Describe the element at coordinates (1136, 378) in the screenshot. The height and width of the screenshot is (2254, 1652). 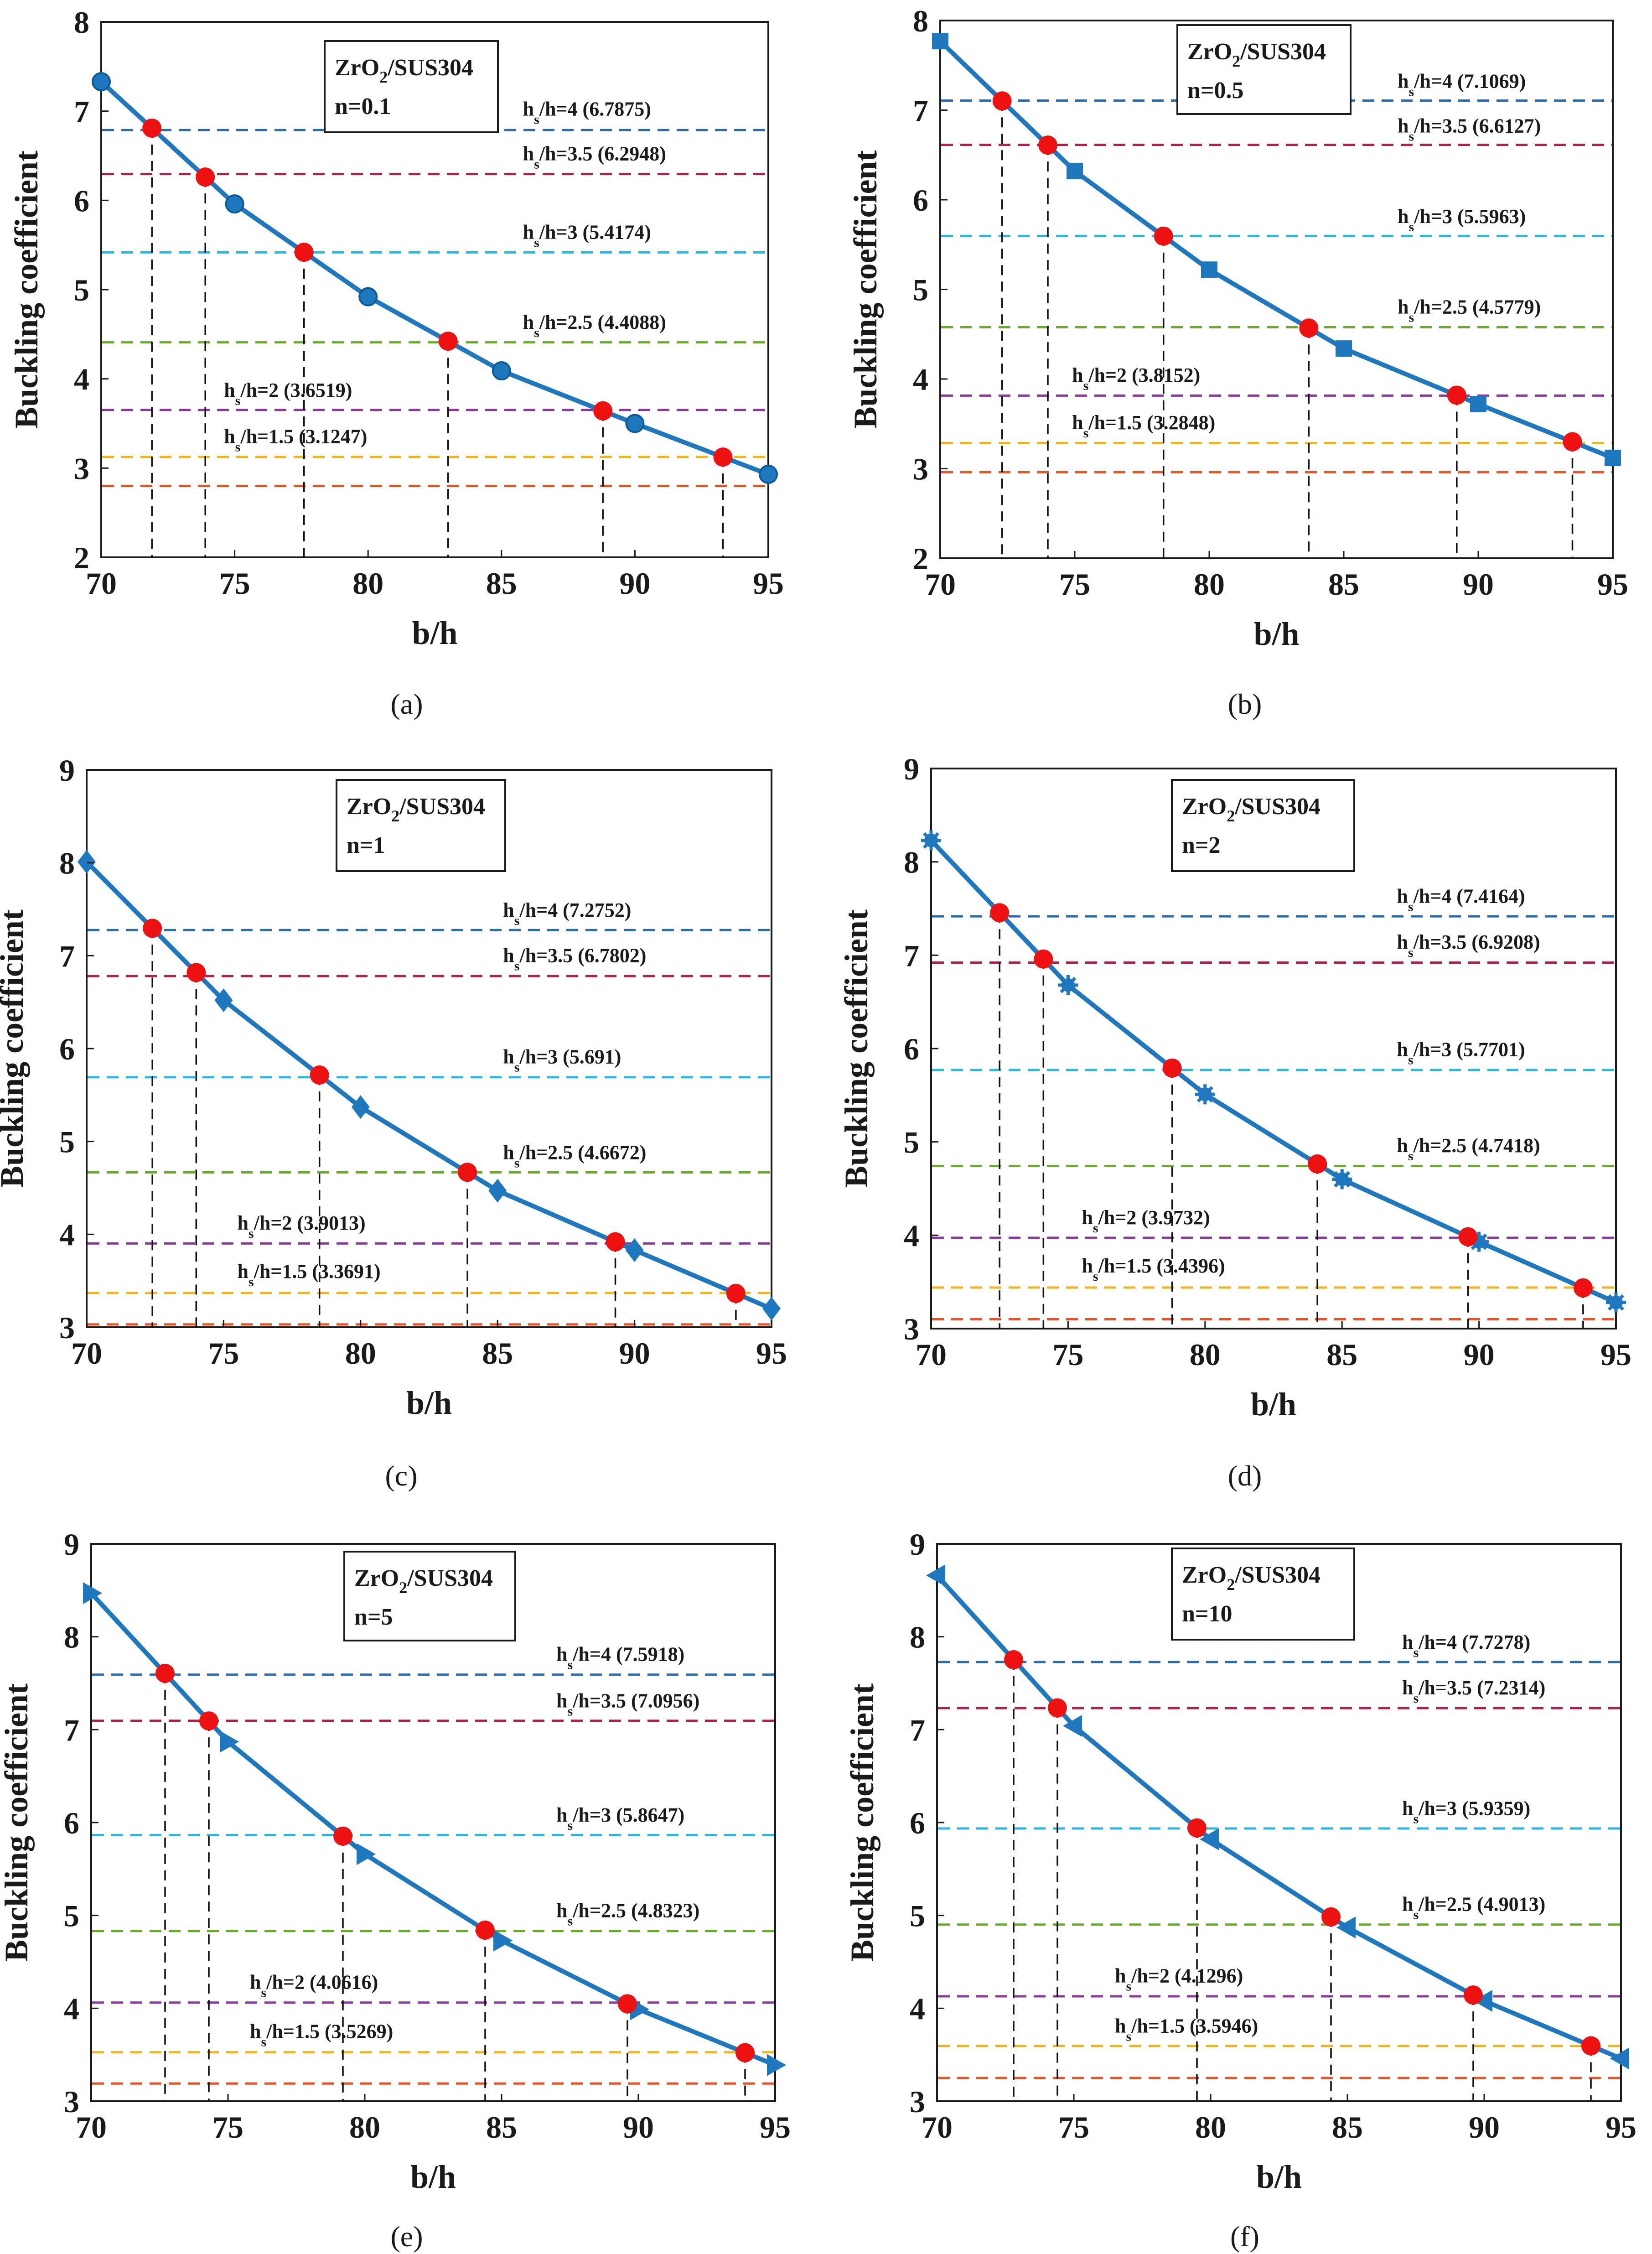
I see `ratio-label-2: hs/h=2 (3.8152)` at that location.